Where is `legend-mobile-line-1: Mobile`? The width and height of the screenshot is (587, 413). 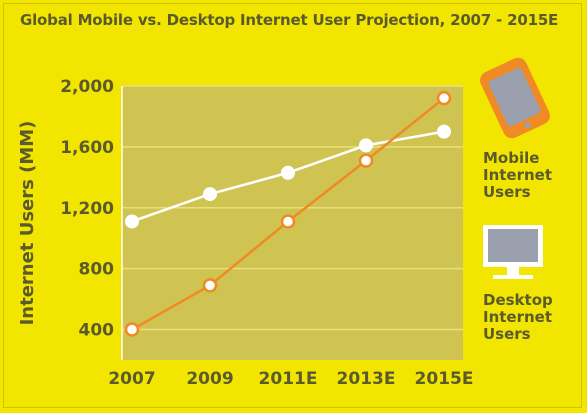
legend-mobile-line-1: Mobile is located at coordinates (511, 158).